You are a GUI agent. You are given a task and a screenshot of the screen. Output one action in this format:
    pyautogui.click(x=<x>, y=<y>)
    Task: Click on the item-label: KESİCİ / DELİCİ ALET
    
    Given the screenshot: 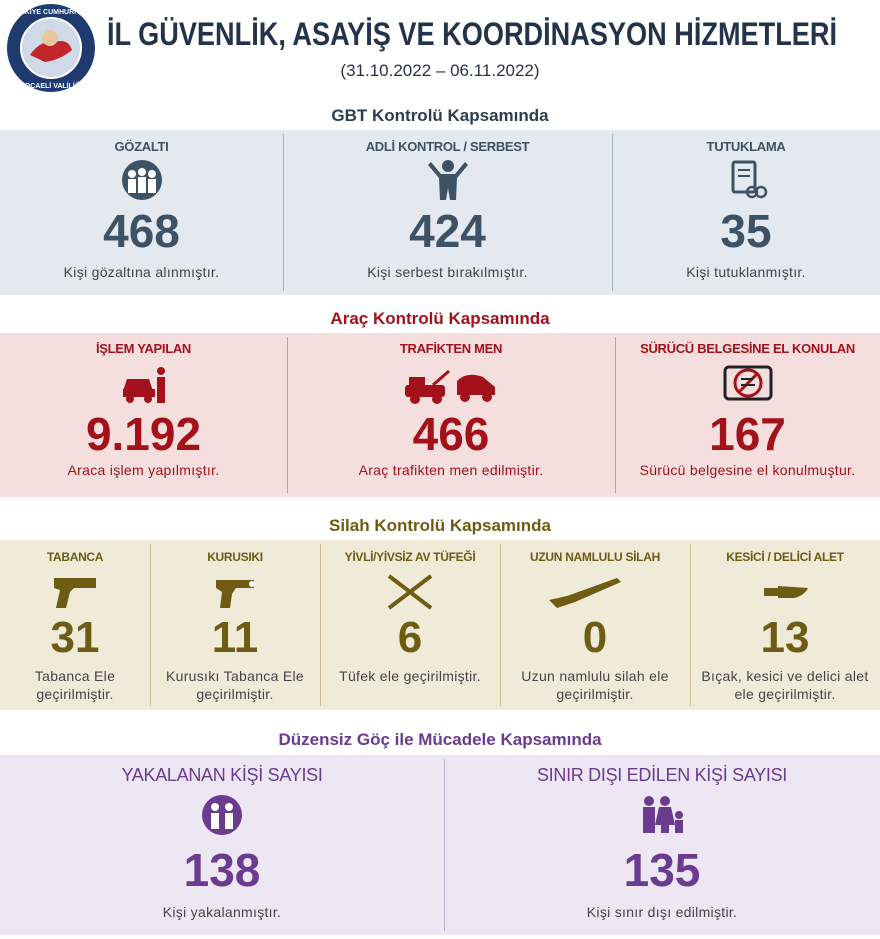 What is the action you would take?
    pyautogui.click(x=785, y=557)
    